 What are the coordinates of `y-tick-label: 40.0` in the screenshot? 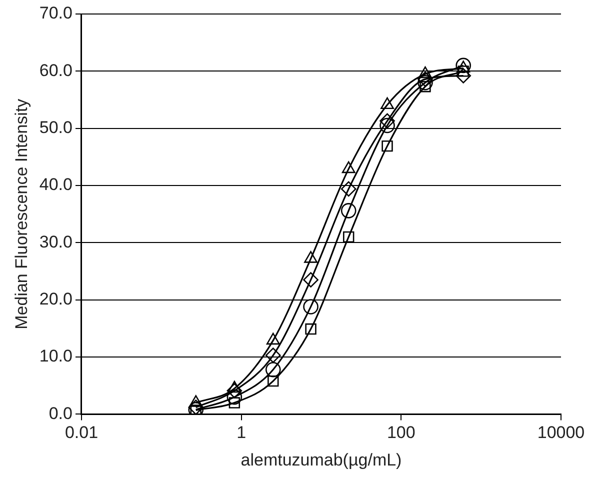 It's located at (55, 184).